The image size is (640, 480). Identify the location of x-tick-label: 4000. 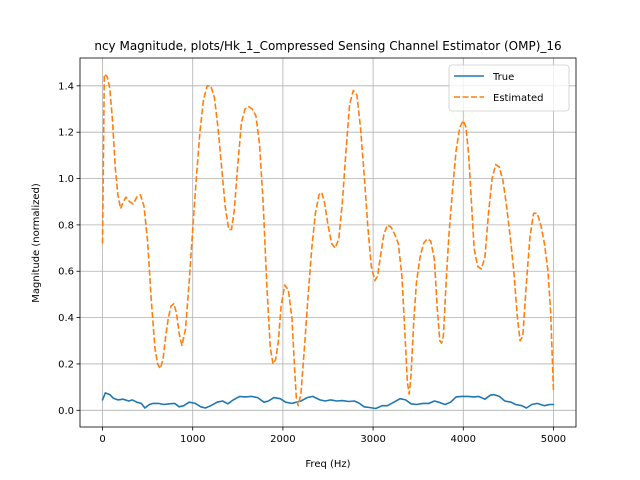
(463, 439).